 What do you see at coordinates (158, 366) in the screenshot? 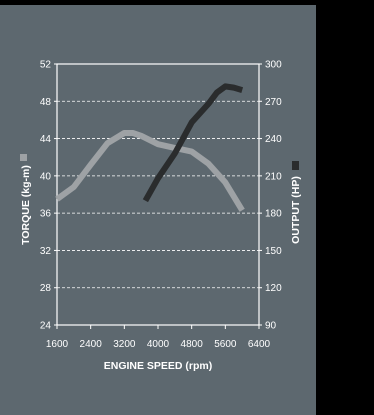
I see `x-axis-title: ENGINE SPEED (rpm)` at bounding box center [158, 366].